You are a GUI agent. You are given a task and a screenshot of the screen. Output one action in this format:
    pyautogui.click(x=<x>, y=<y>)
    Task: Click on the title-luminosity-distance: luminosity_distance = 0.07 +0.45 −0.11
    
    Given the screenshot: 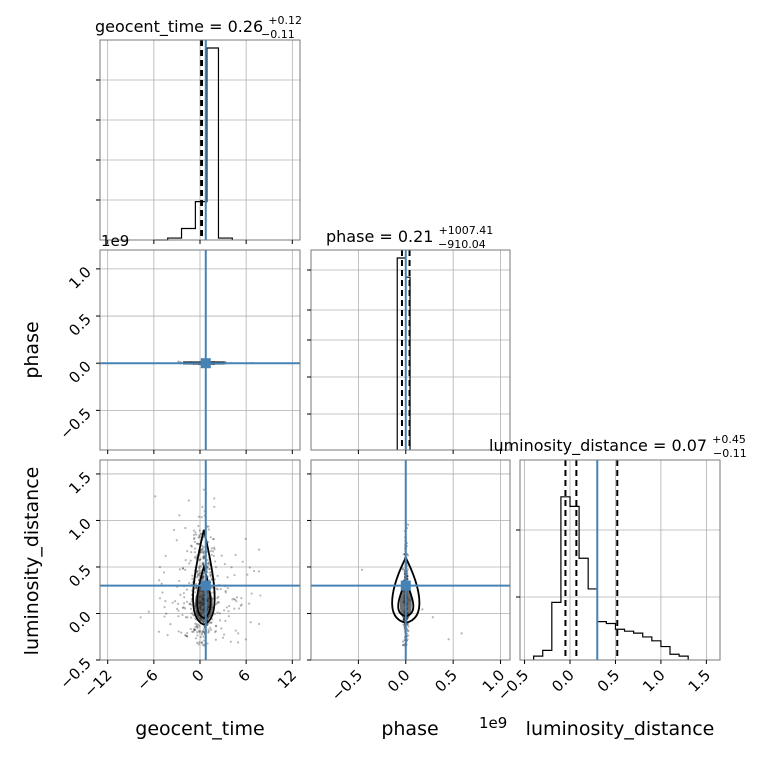 What is the action you would take?
    pyautogui.click(x=620, y=444)
    